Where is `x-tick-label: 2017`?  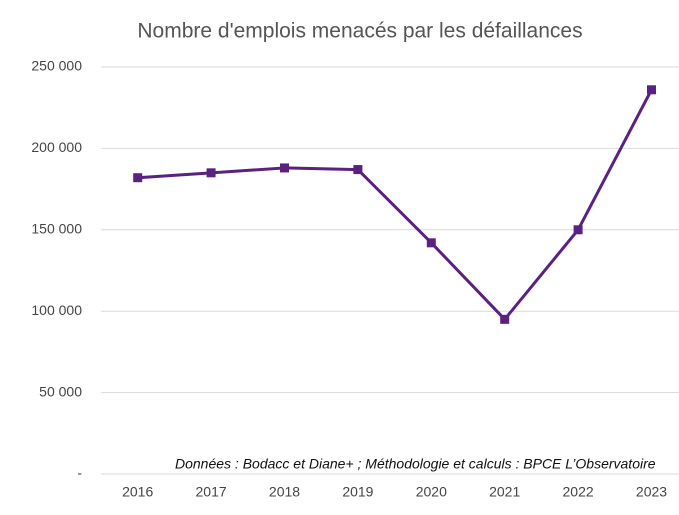
x-tick-label: 2017 is located at coordinates (211, 492).